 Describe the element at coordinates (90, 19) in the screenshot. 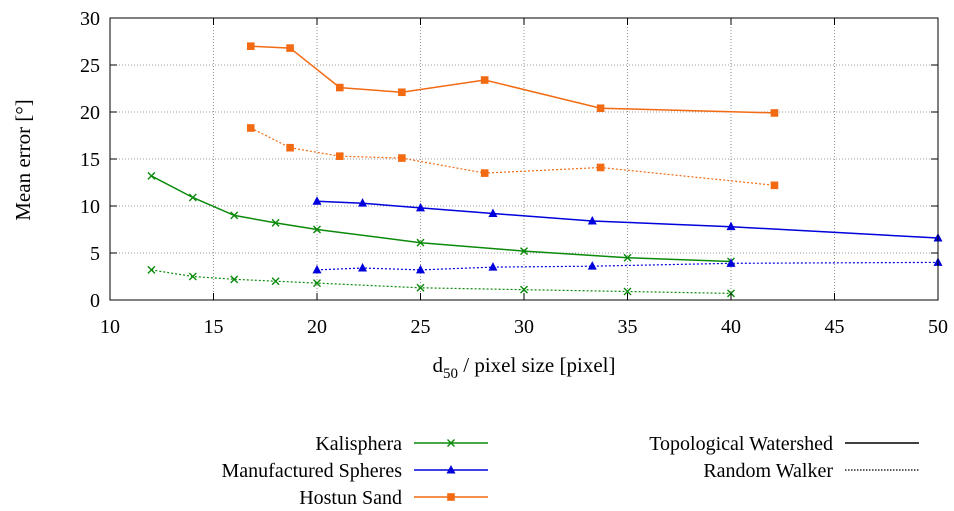

I see `y-tick-label: 30` at that location.